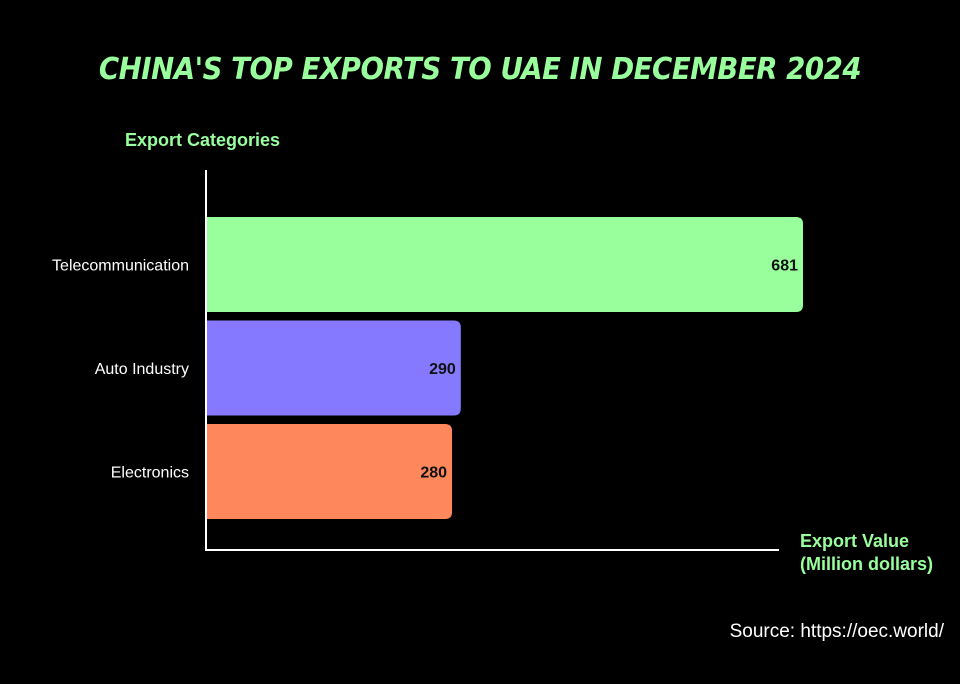 The height and width of the screenshot is (684, 960). Describe the element at coordinates (442, 369) in the screenshot. I see `data-label: 290` at that location.